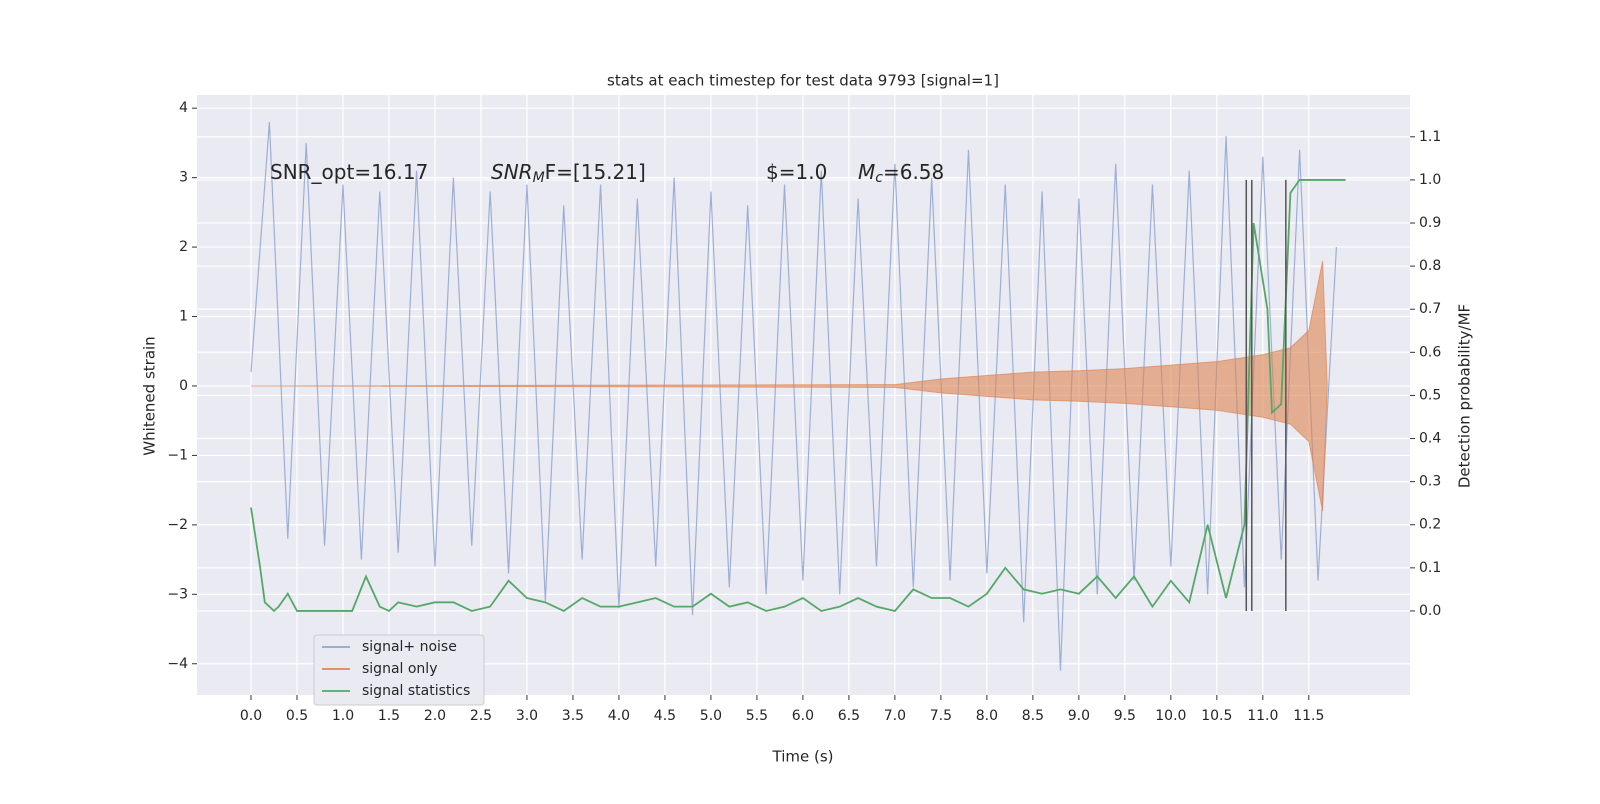 The width and height of the screenshot is (1600, 804). Describe the element at coordinates (913, 172) in the screenshot. I see `annotation-part: =6.58` at that location.